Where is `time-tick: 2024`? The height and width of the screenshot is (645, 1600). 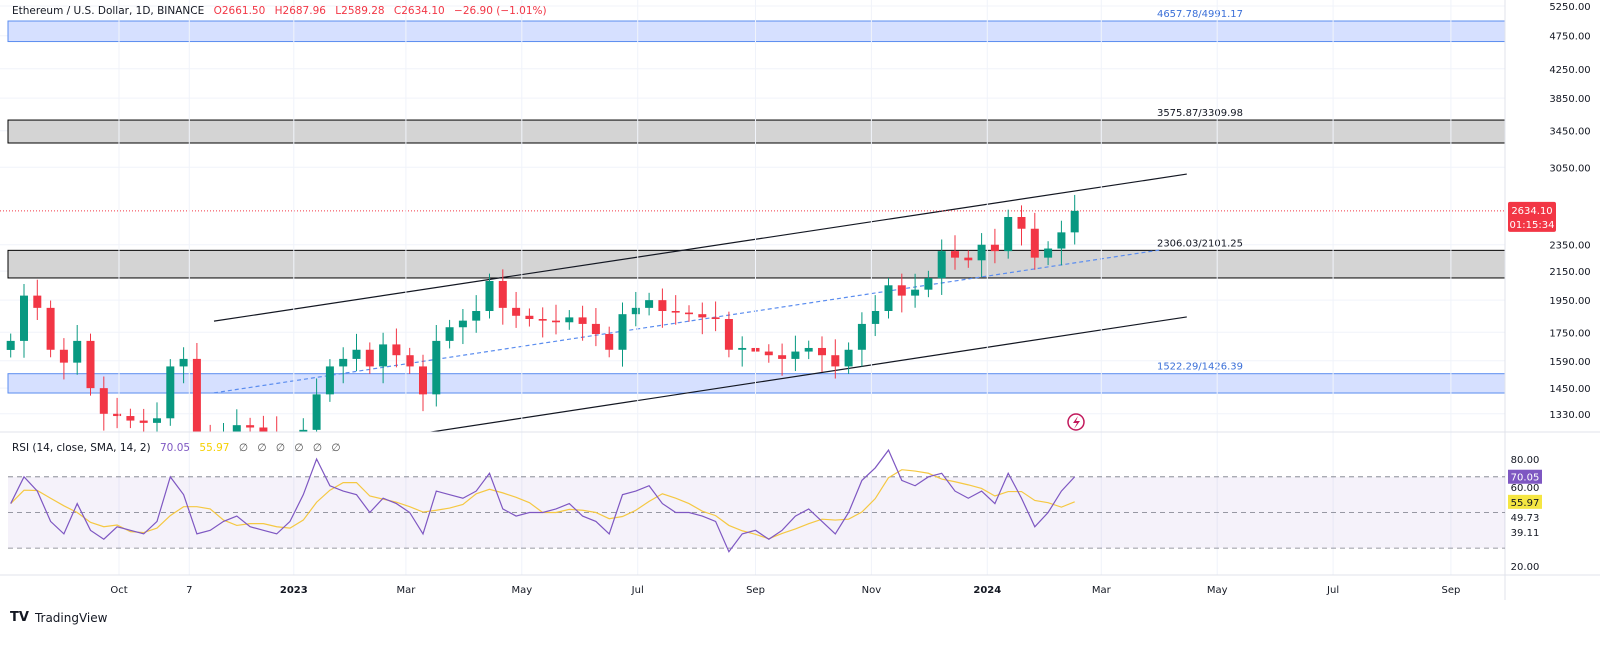
time-tick: 2024 is located at coordinates (987, 590).